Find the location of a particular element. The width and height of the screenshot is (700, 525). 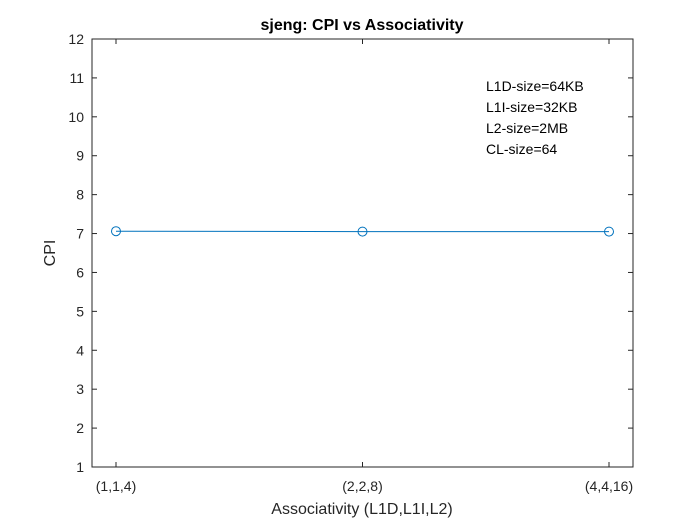

y-tick-label: 5 is located at coordinates (80, 311).